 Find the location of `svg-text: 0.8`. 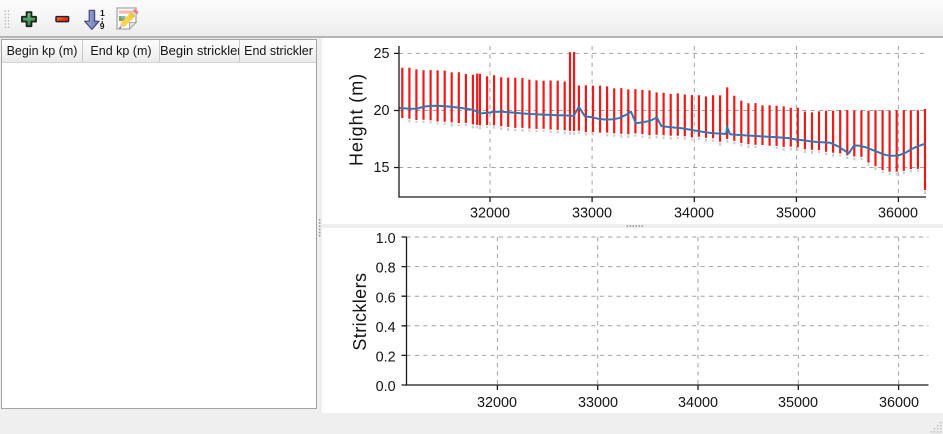

svg-text: 0.8 is located at coordinates (386, 269).